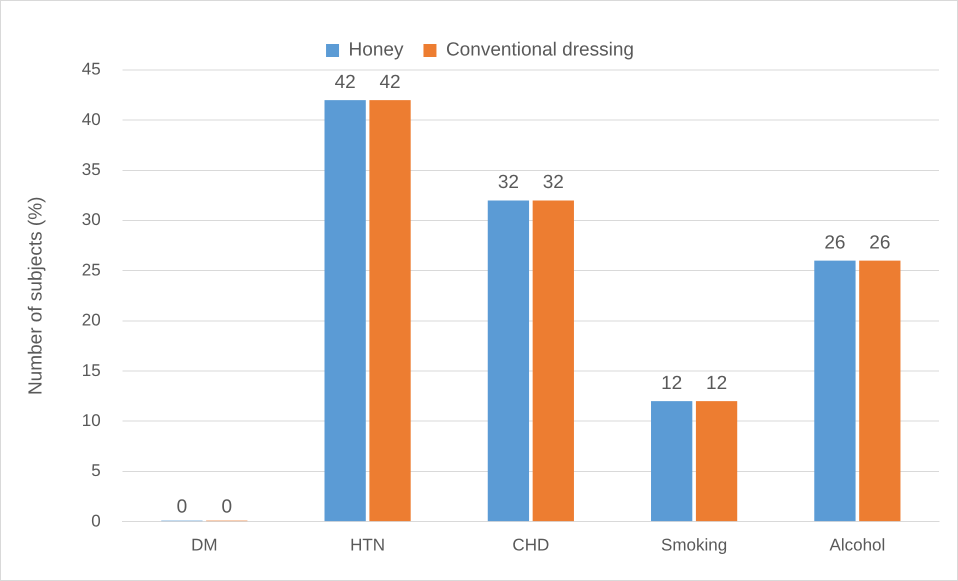  I want to click on legend-label: Honey, so click(376, 50).